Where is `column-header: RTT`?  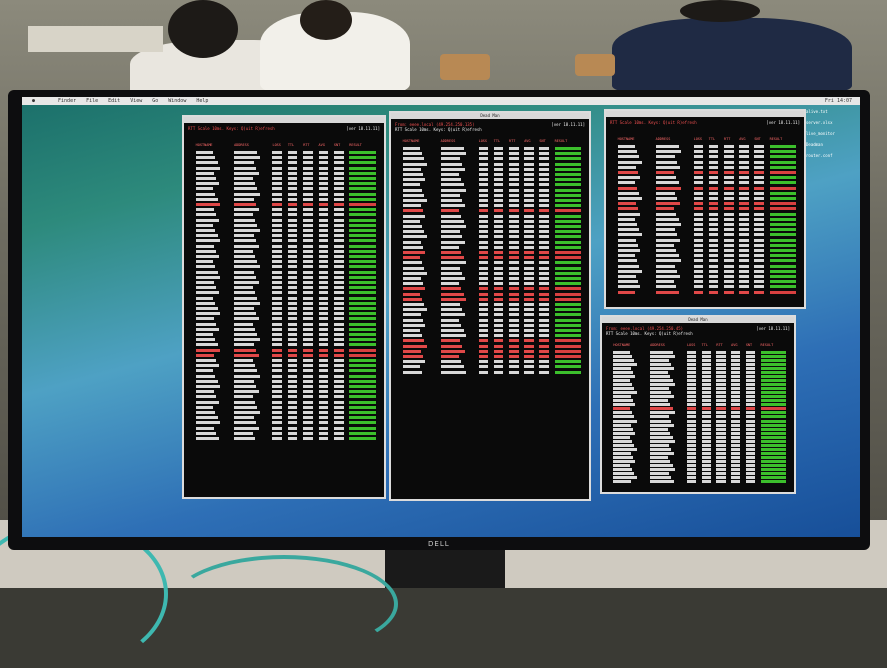 column-header: RTT is located at coordinates (727, 139).